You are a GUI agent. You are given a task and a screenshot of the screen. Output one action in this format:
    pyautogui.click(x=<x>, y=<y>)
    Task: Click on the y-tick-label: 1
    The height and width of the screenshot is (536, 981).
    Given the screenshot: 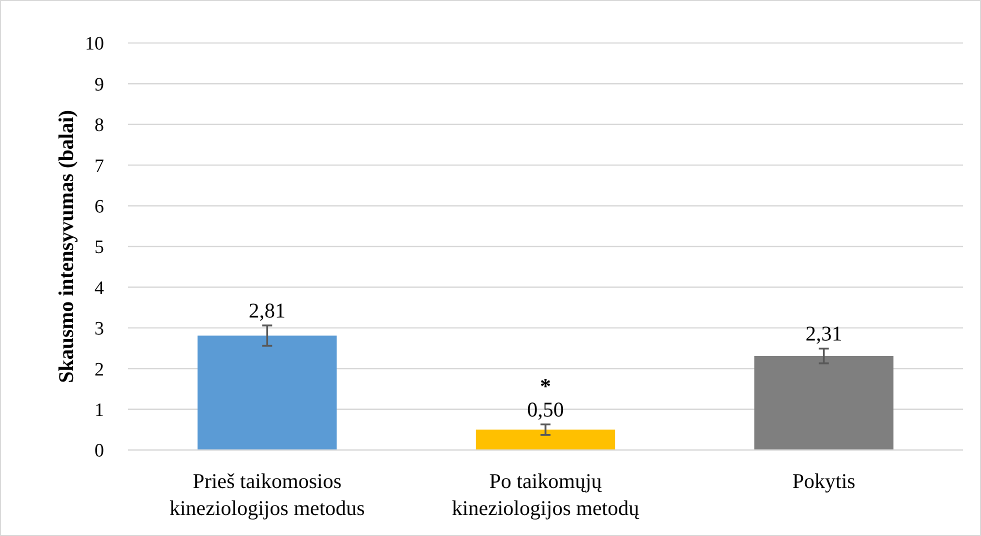 What is the action you would take?
    pyautogui.click(x=99, y=410)
    